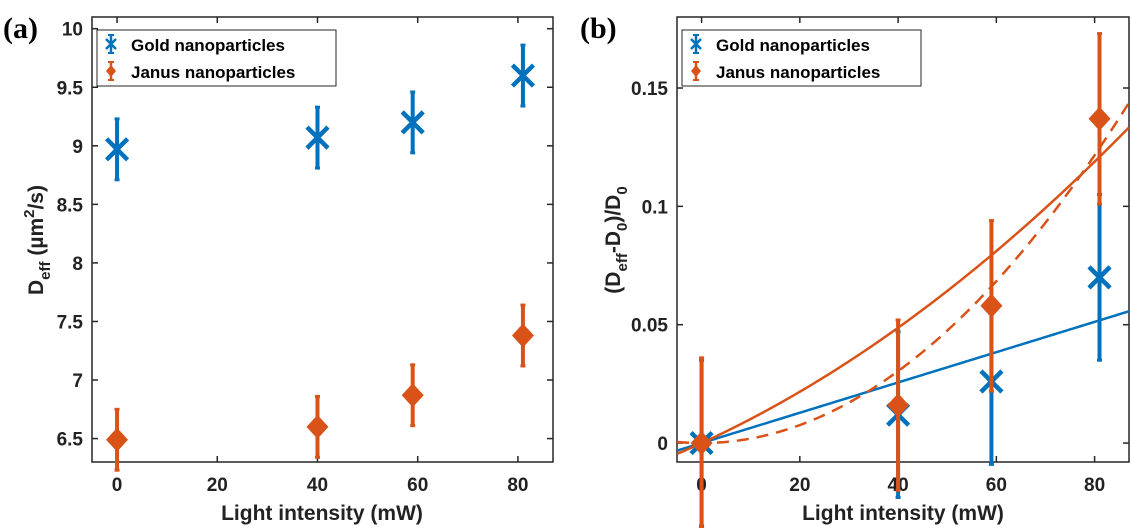  I want to click on panel-a-y-tick-label: 8, so click(77, 264).